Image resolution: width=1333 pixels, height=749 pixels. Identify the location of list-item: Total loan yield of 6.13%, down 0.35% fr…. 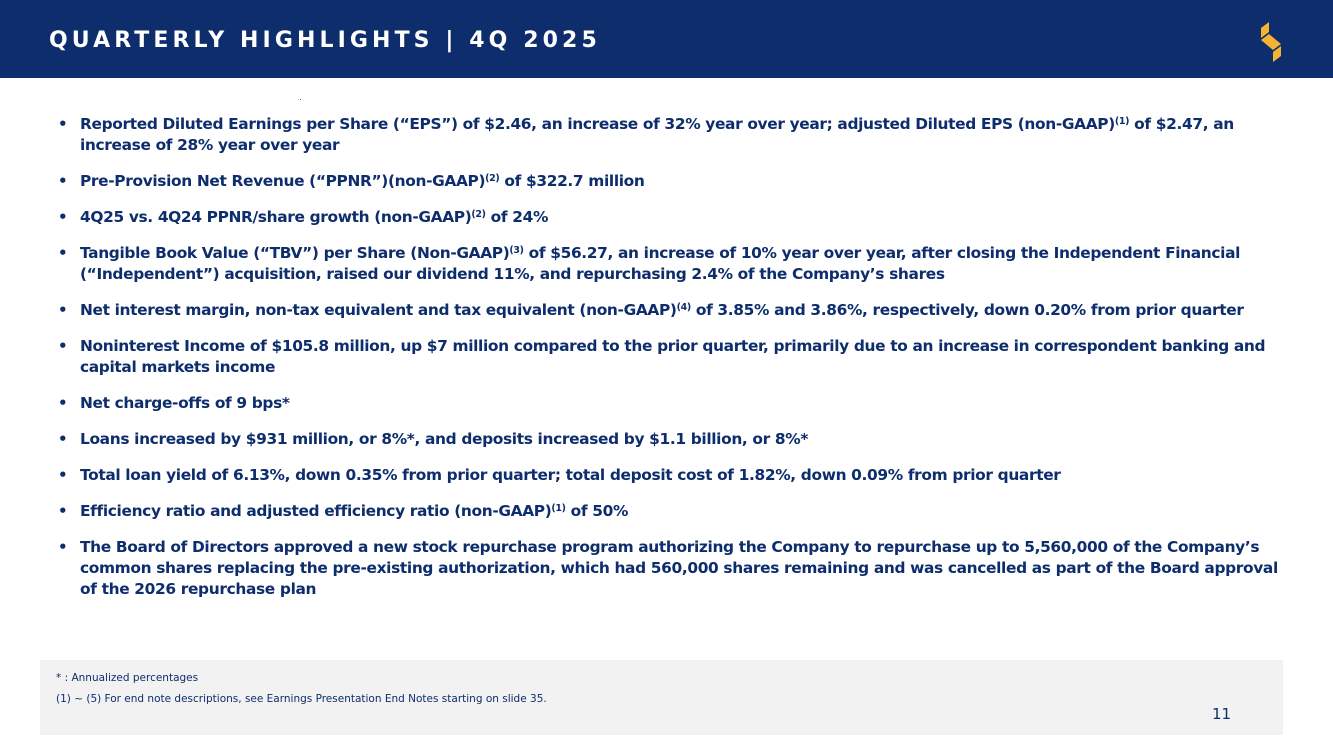
(670, 475).